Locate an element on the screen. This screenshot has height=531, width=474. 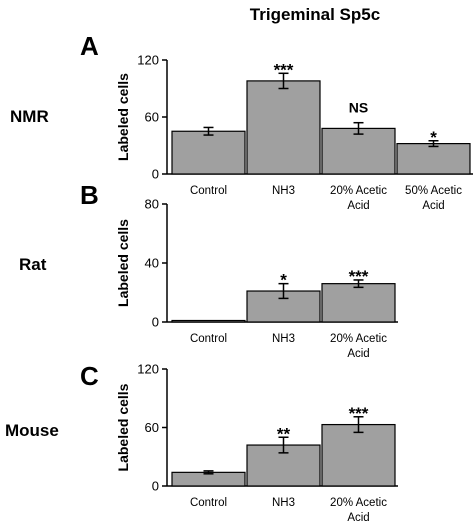
species-label: NMR is located at coordinates (29, 116).